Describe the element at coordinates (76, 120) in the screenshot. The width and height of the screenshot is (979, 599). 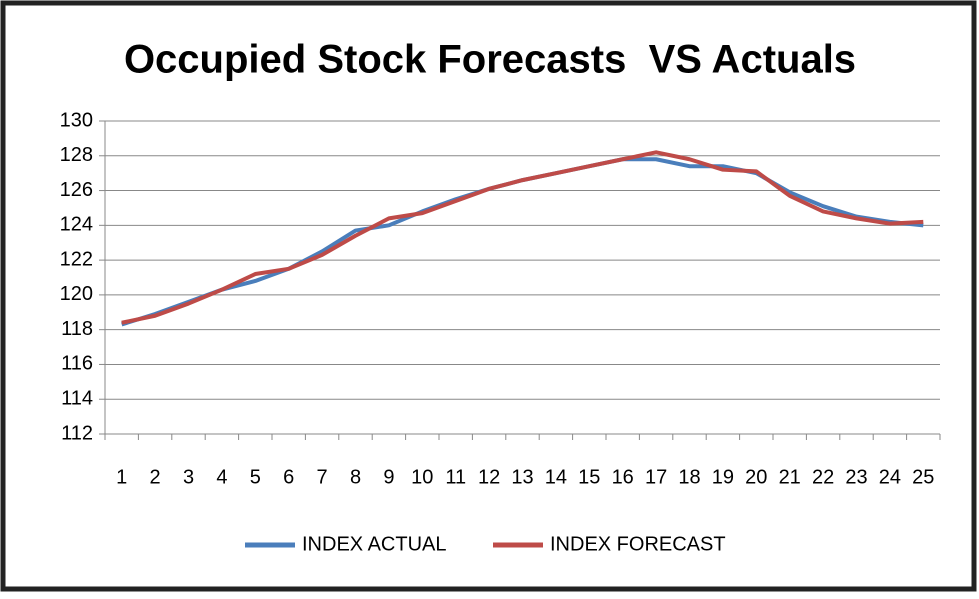
I see `y-tick-label: 130` at that location.